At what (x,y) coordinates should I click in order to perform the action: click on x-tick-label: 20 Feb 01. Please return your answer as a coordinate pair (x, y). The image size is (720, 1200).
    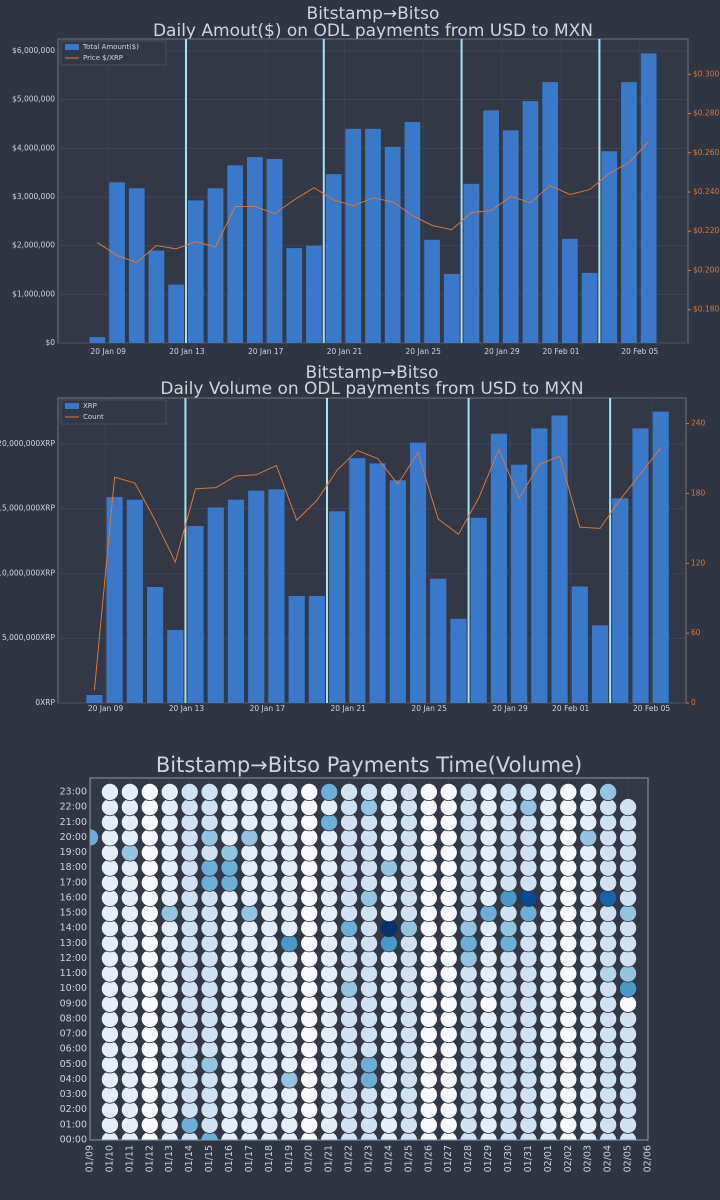
    Looking at the image, I should click on (560, 351).